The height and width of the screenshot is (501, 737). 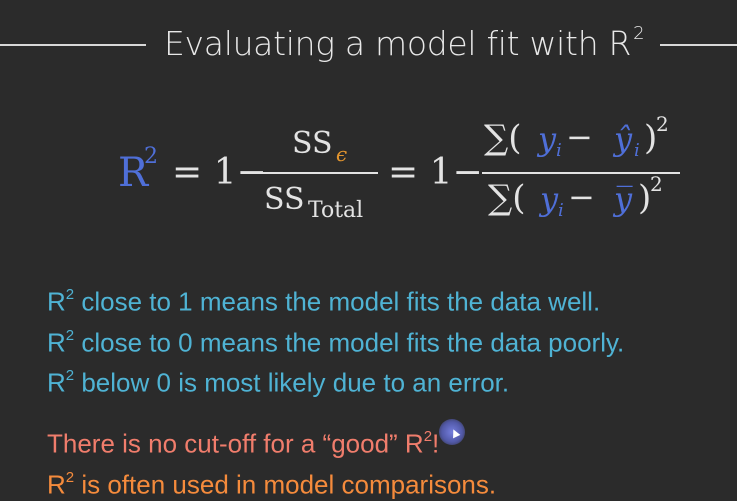 I want to click on formula-lhs-sup: 2, so click(x=151, y=156).